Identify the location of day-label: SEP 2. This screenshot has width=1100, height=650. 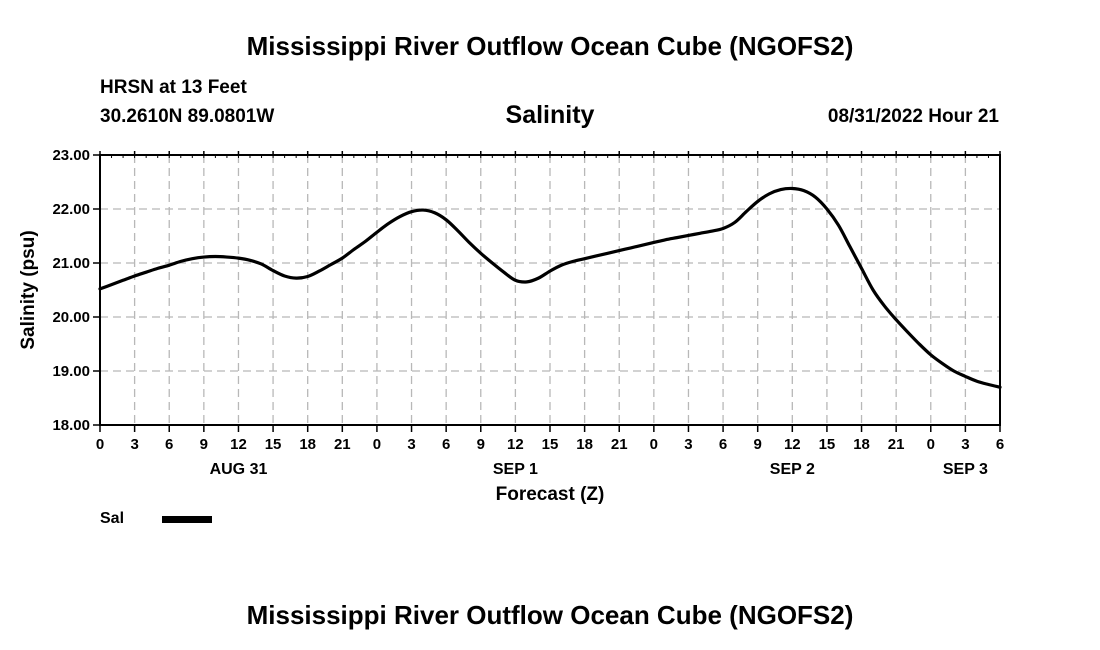
(792, 469).